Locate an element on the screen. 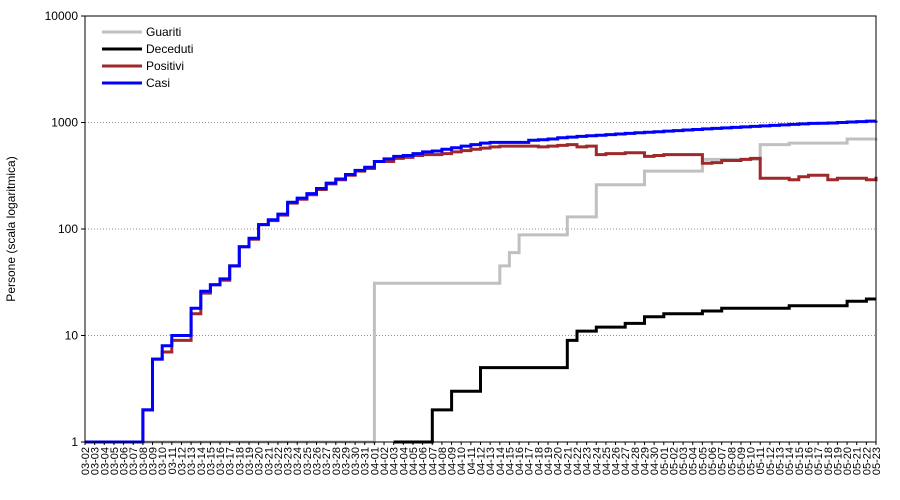  x-tick-label: 05-16 is located at coordinates (809, 461).